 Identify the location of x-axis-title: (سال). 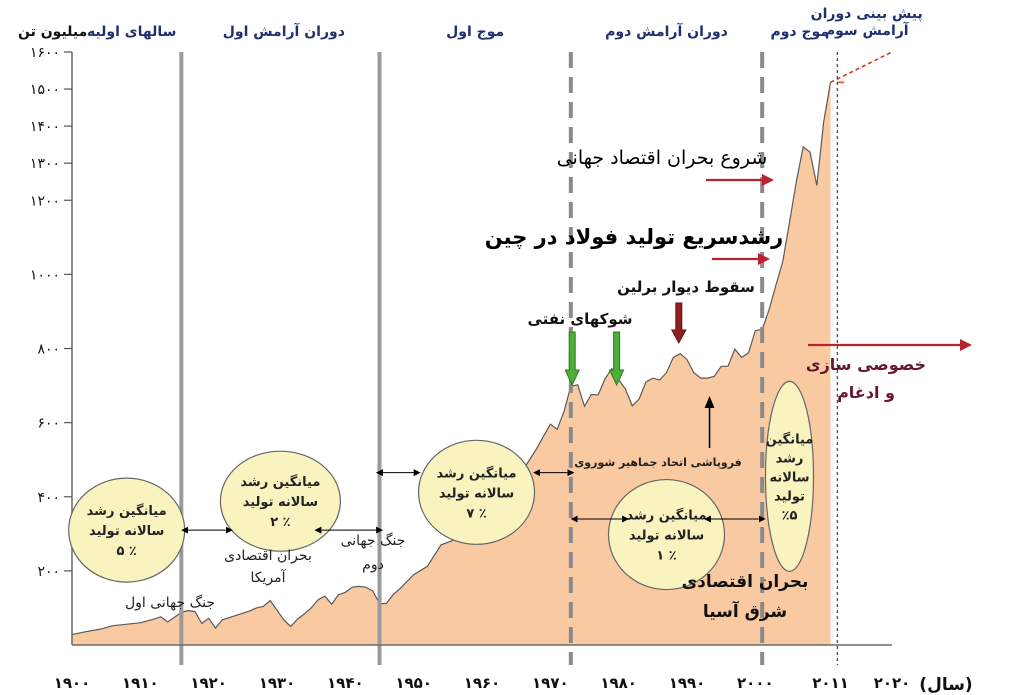
(945, 685).